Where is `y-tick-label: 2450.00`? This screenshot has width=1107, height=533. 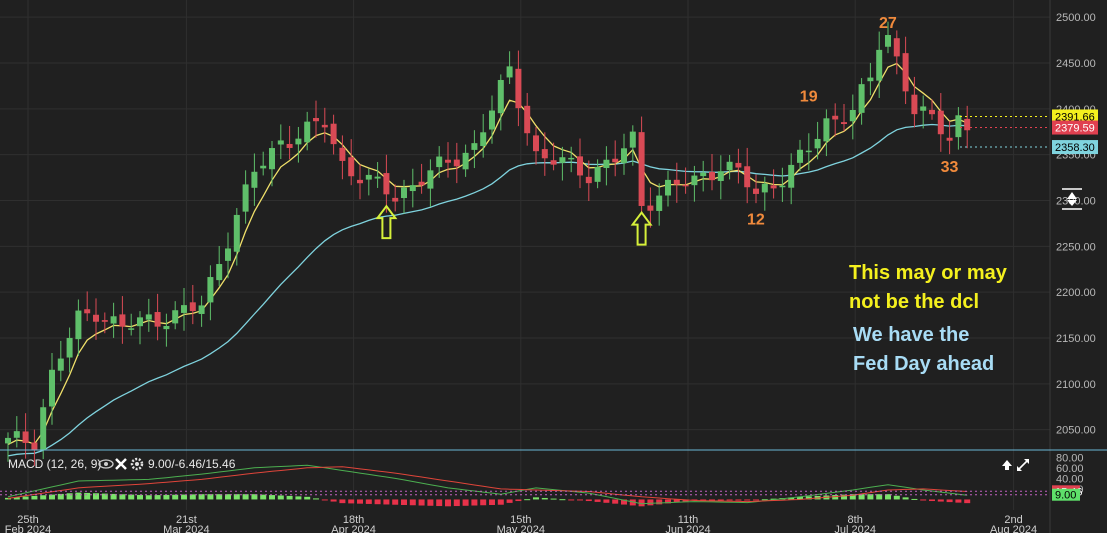 y-tick-label: 2450.00 is located at coordinates (1076, 64).